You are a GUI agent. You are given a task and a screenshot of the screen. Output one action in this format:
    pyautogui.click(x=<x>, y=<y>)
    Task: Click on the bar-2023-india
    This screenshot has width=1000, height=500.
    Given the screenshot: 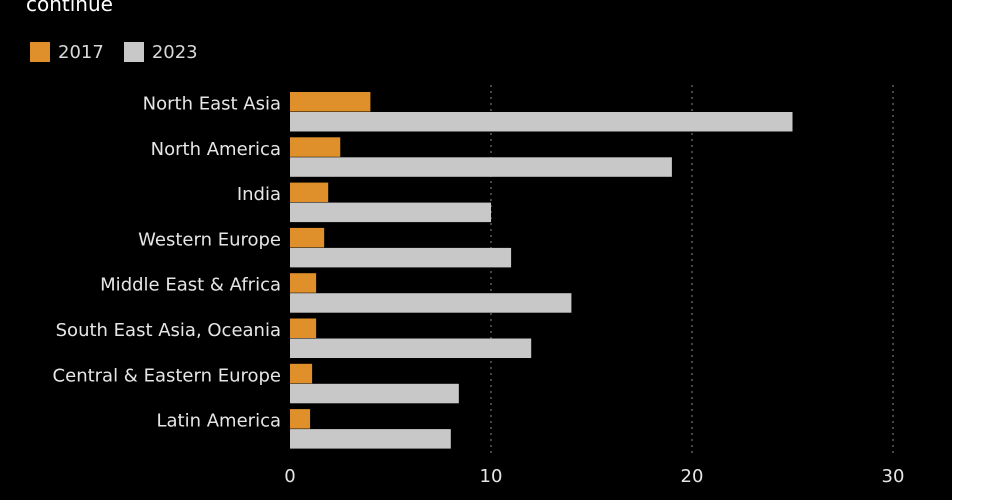 What is the action you would take?
    pyautogui.click(x=390, y=212)
    